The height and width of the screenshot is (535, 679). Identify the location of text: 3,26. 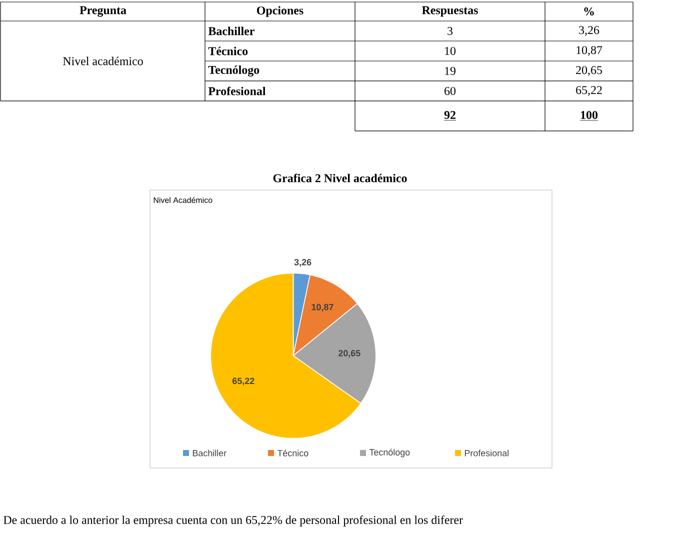
(589, 31).